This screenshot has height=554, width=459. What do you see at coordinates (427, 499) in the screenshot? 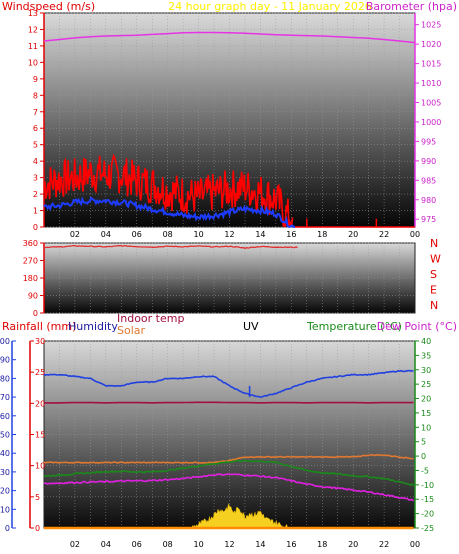
I see `temperature-tick-label: -15` at bounding box center [427, 499].